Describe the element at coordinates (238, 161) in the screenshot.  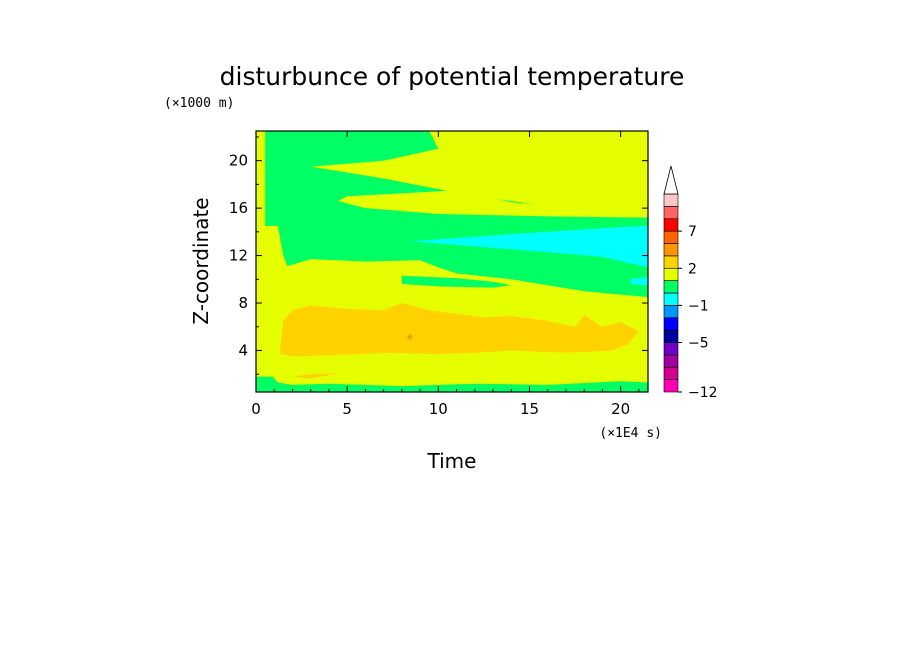
I see `y-tick-label: 20` at that location.